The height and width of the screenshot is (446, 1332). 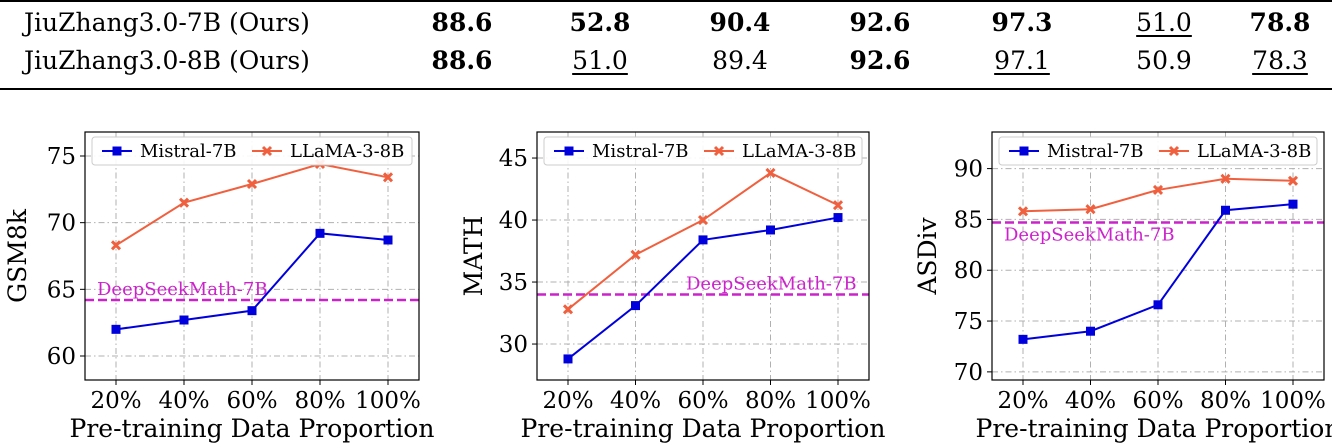 I want to click on table-top-rule, so click(x=666, y=1).